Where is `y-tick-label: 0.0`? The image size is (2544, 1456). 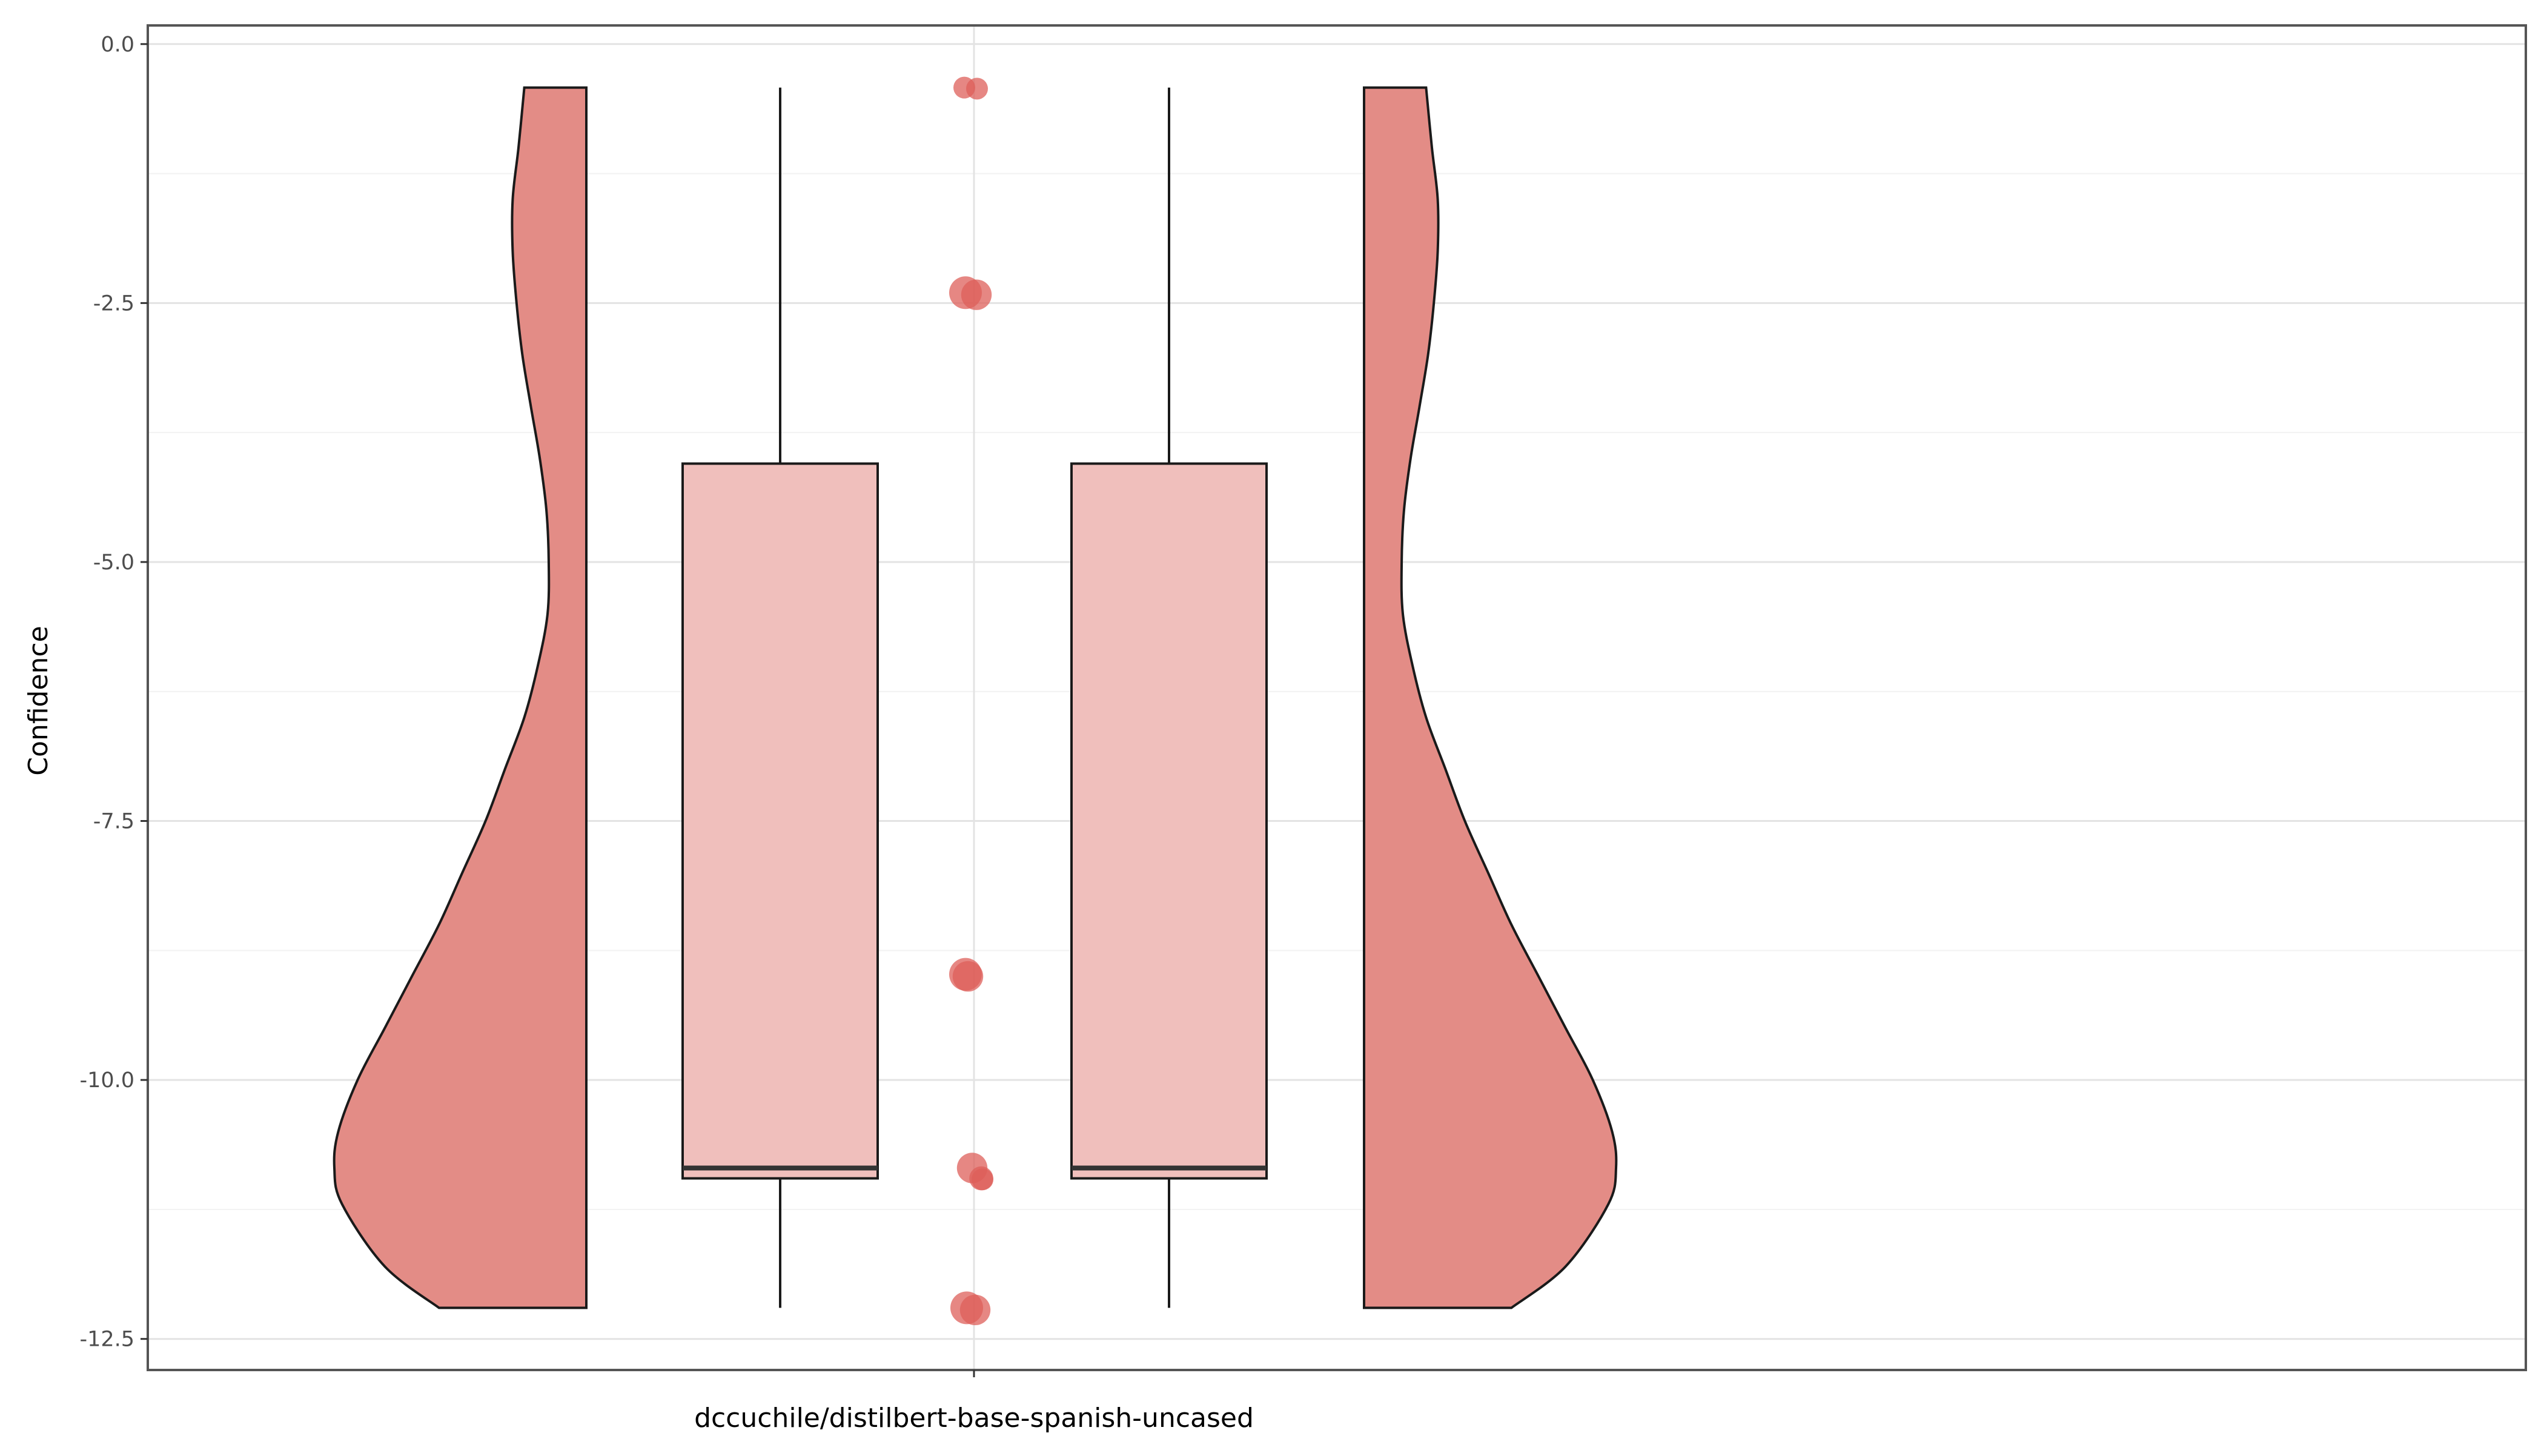
y-tick-label: 0.0 is located at coordinates (117, 45).